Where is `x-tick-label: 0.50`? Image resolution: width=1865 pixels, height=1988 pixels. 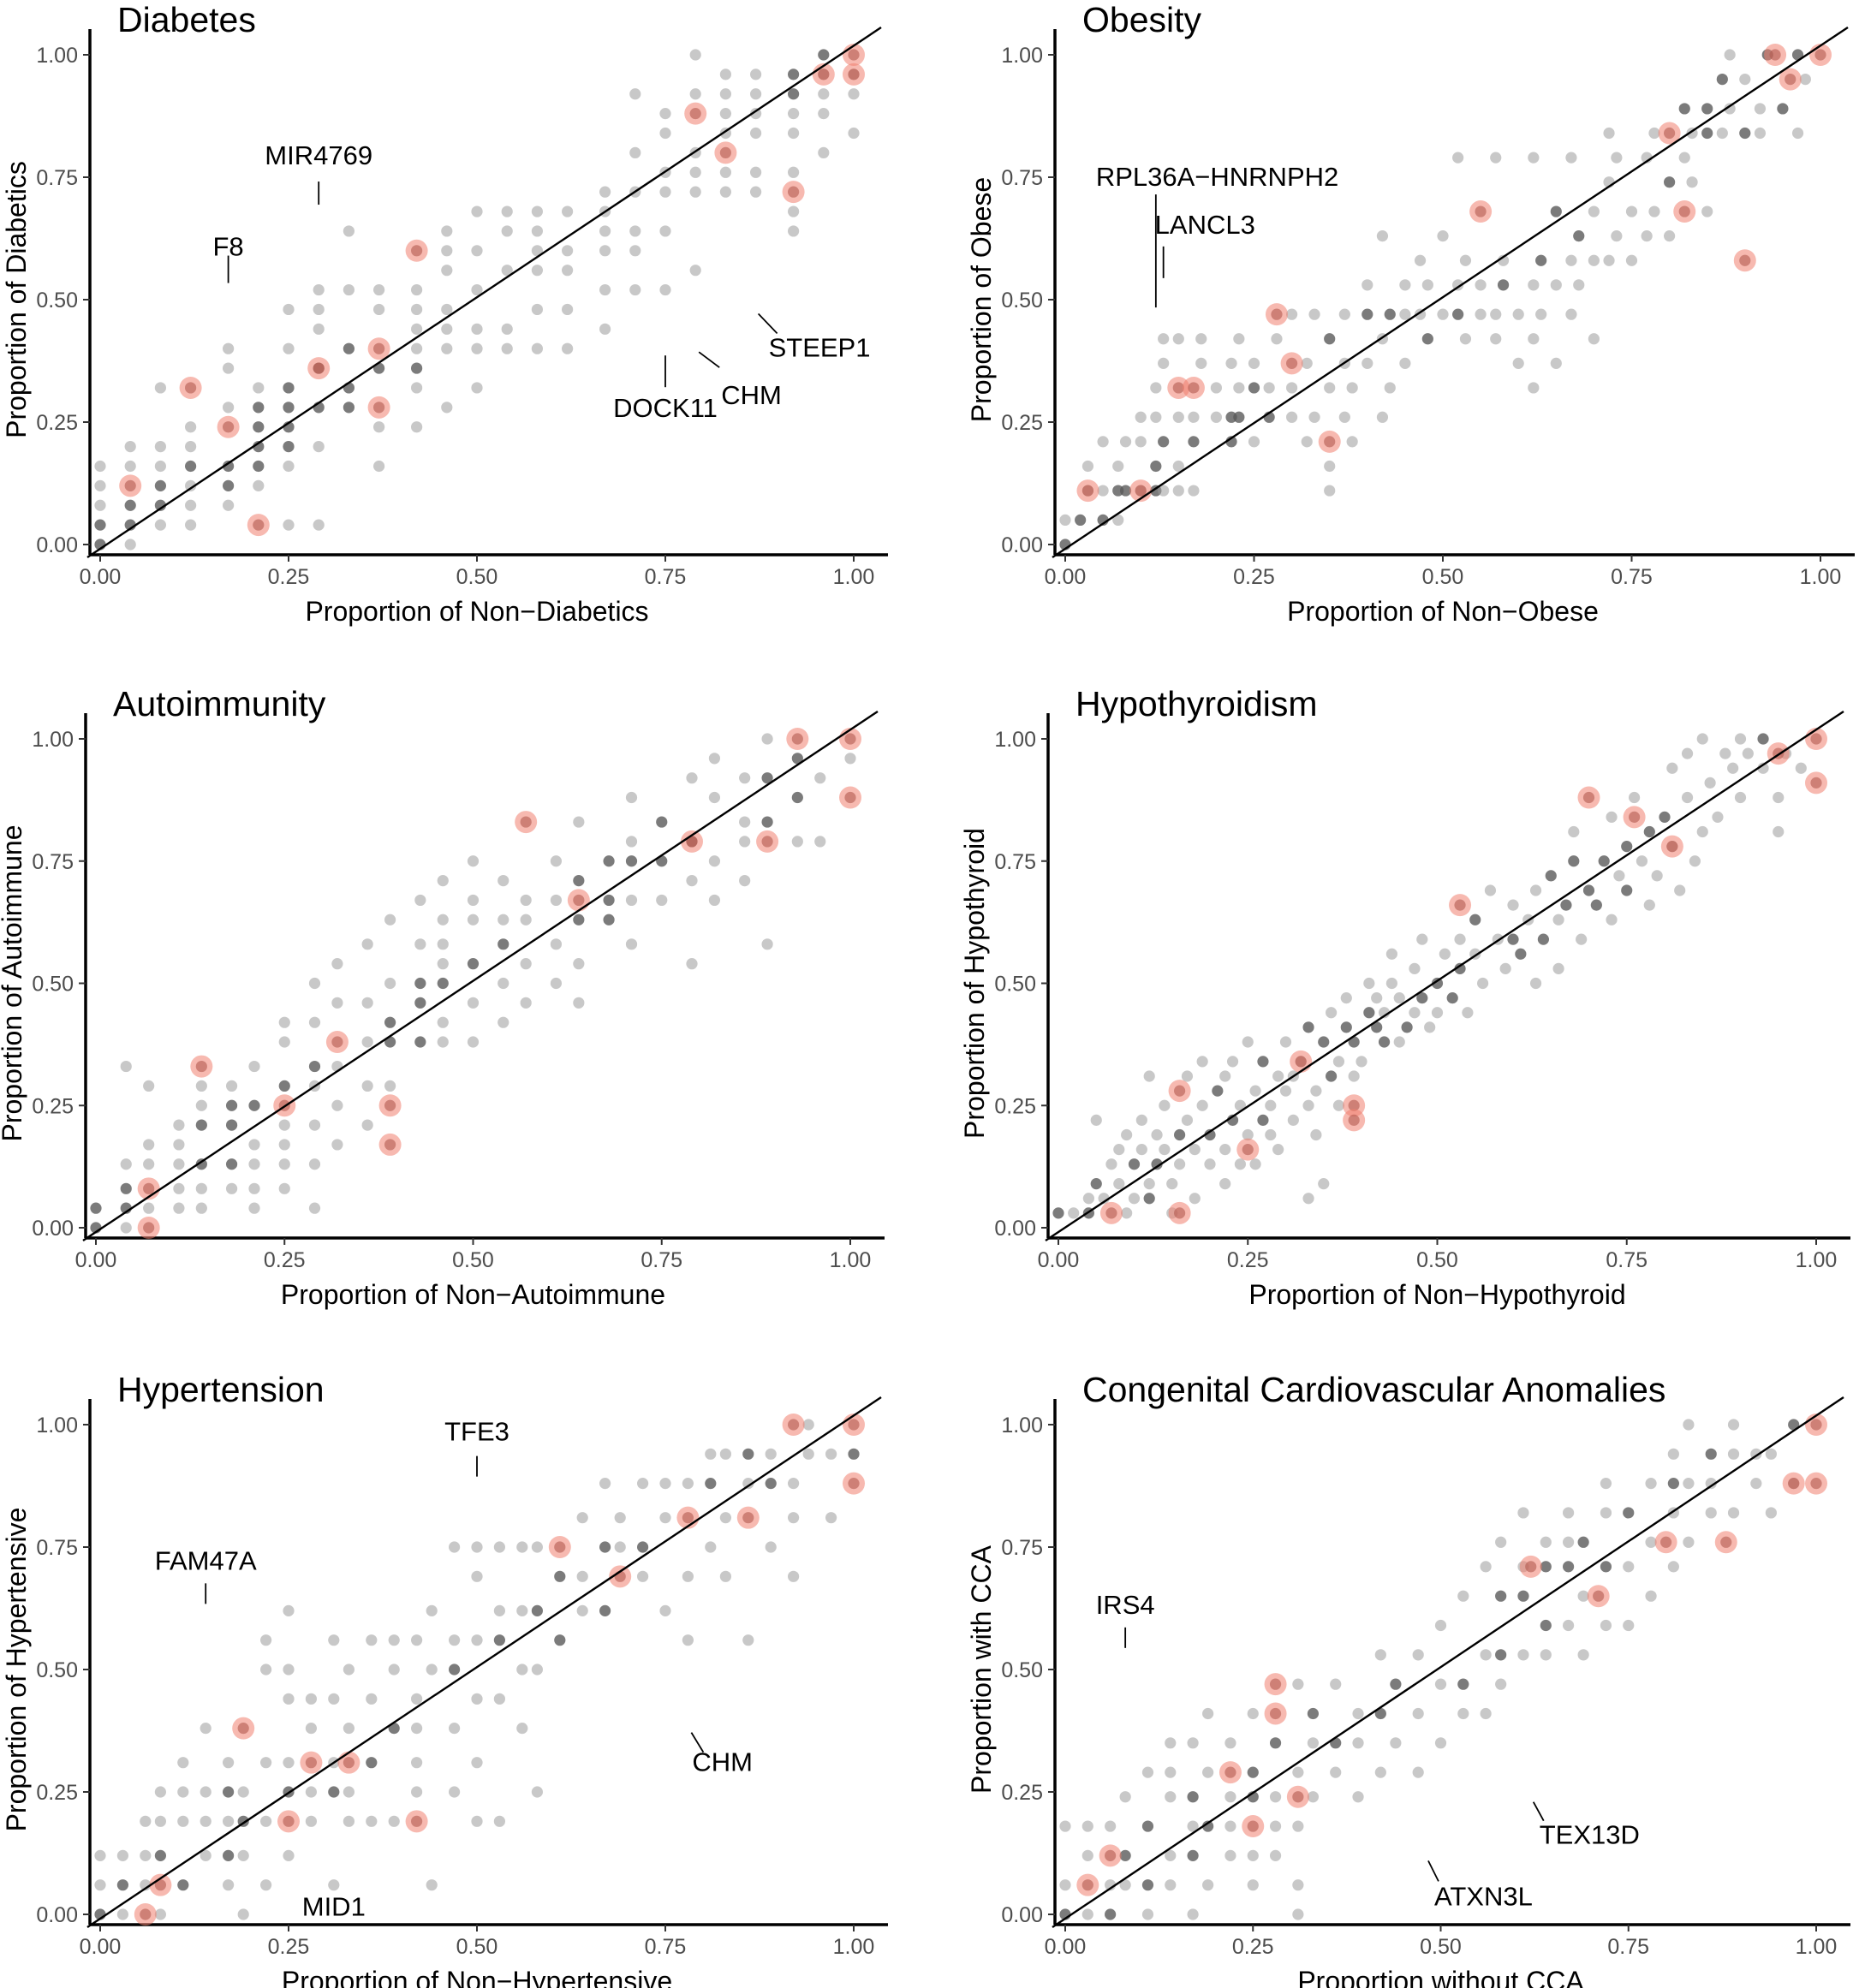
x-tick-label: 0.50 is located at coordinates (1437, 1260).